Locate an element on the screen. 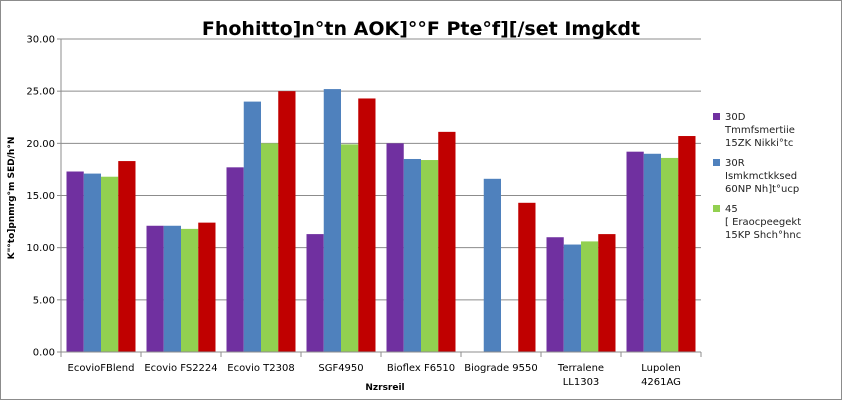 The height and width of the screenshot is (401, 842). y-tick-label: 25.00 is located at coordinates (40, 92).